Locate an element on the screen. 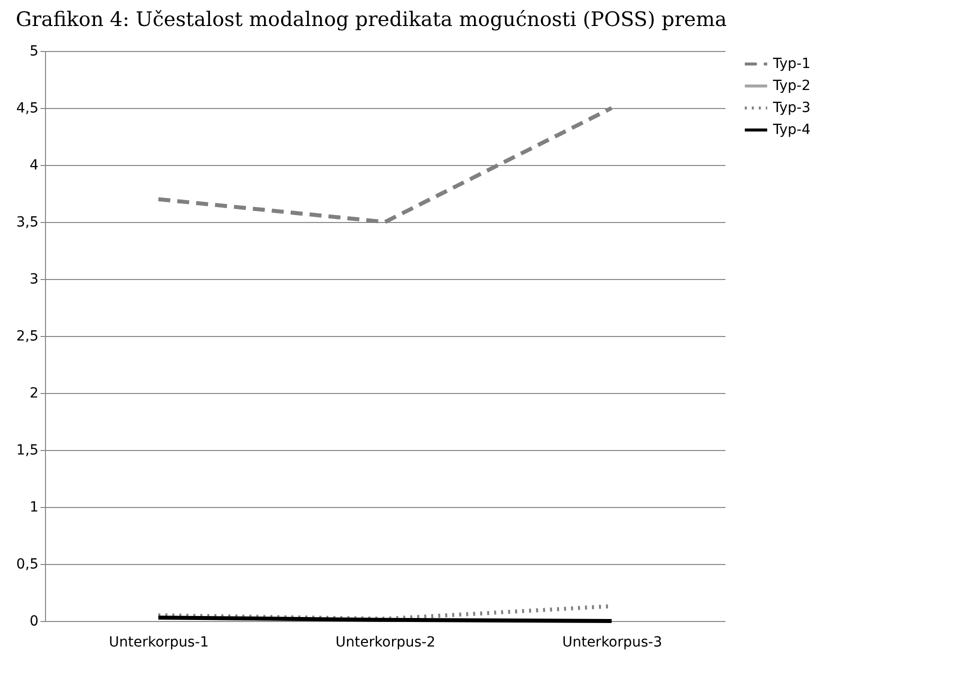  x-tick-label: Unterkorpus-2 is located at coordinates (386, 642).